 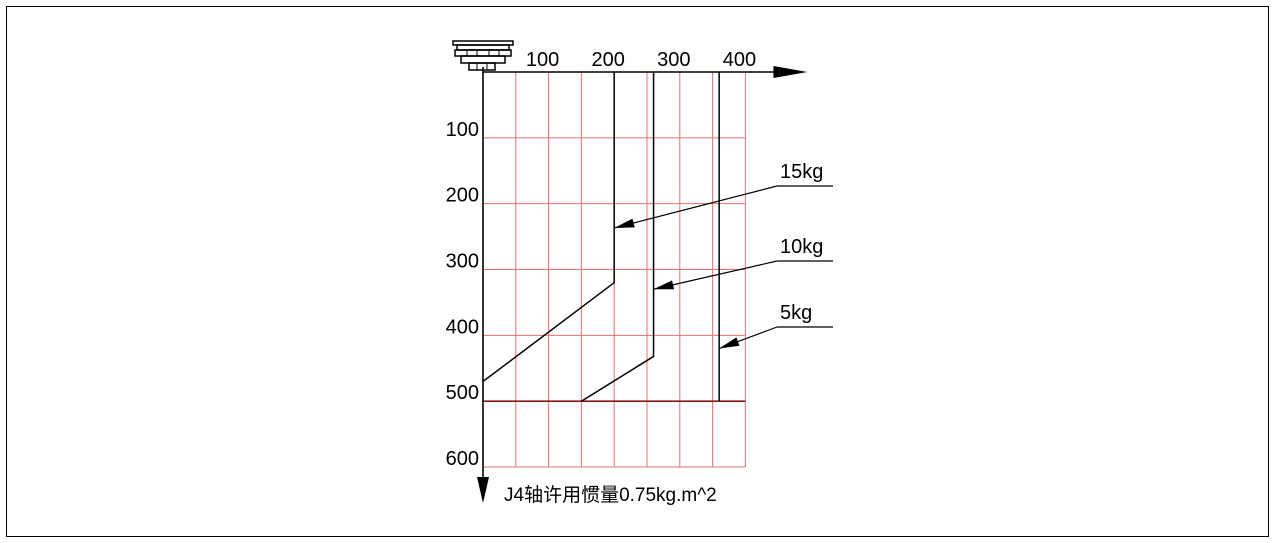 What do you see at coordinates (801, 247) in the screenshot?
I see `series-label-10kg: 10kg` at bounding box center [801, 247].